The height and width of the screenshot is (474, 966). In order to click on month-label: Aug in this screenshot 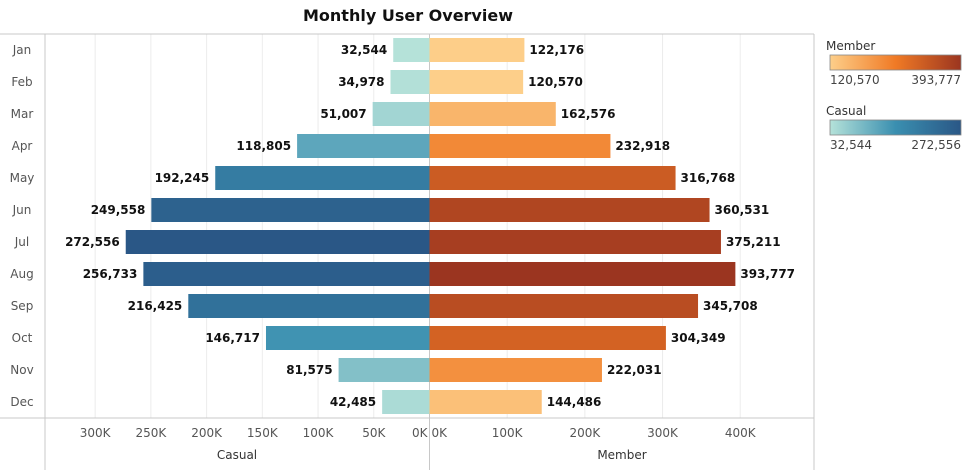, I will do `click(21, 274)`.